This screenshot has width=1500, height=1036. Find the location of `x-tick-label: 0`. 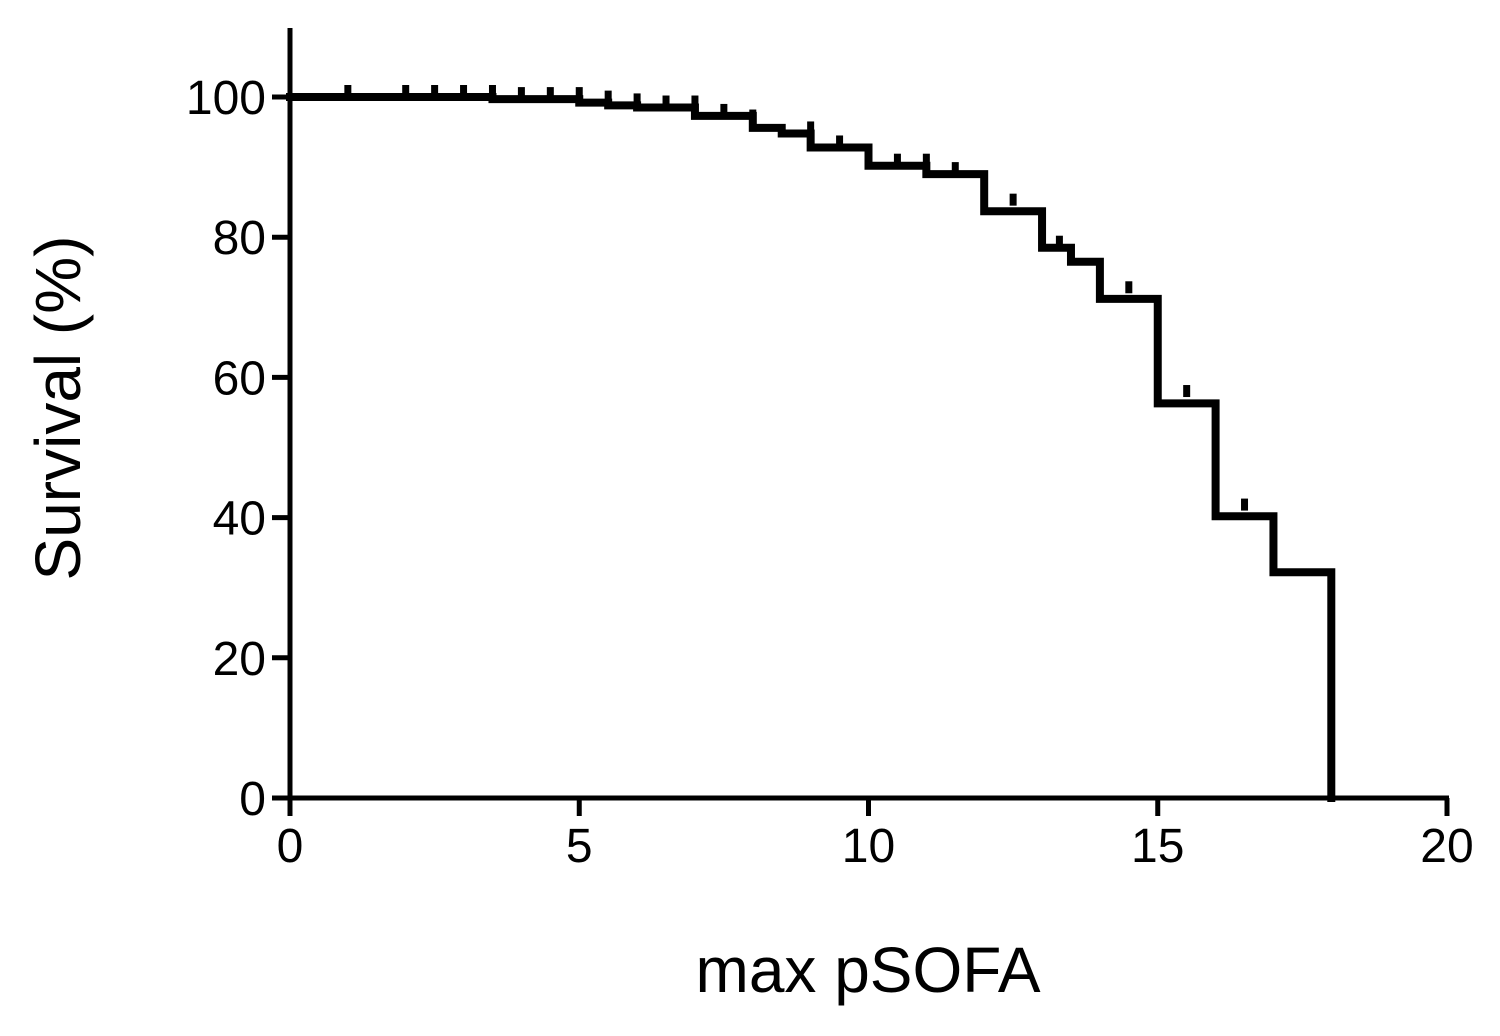

x-tick-label: 0 is located at coordinates (290, 846).